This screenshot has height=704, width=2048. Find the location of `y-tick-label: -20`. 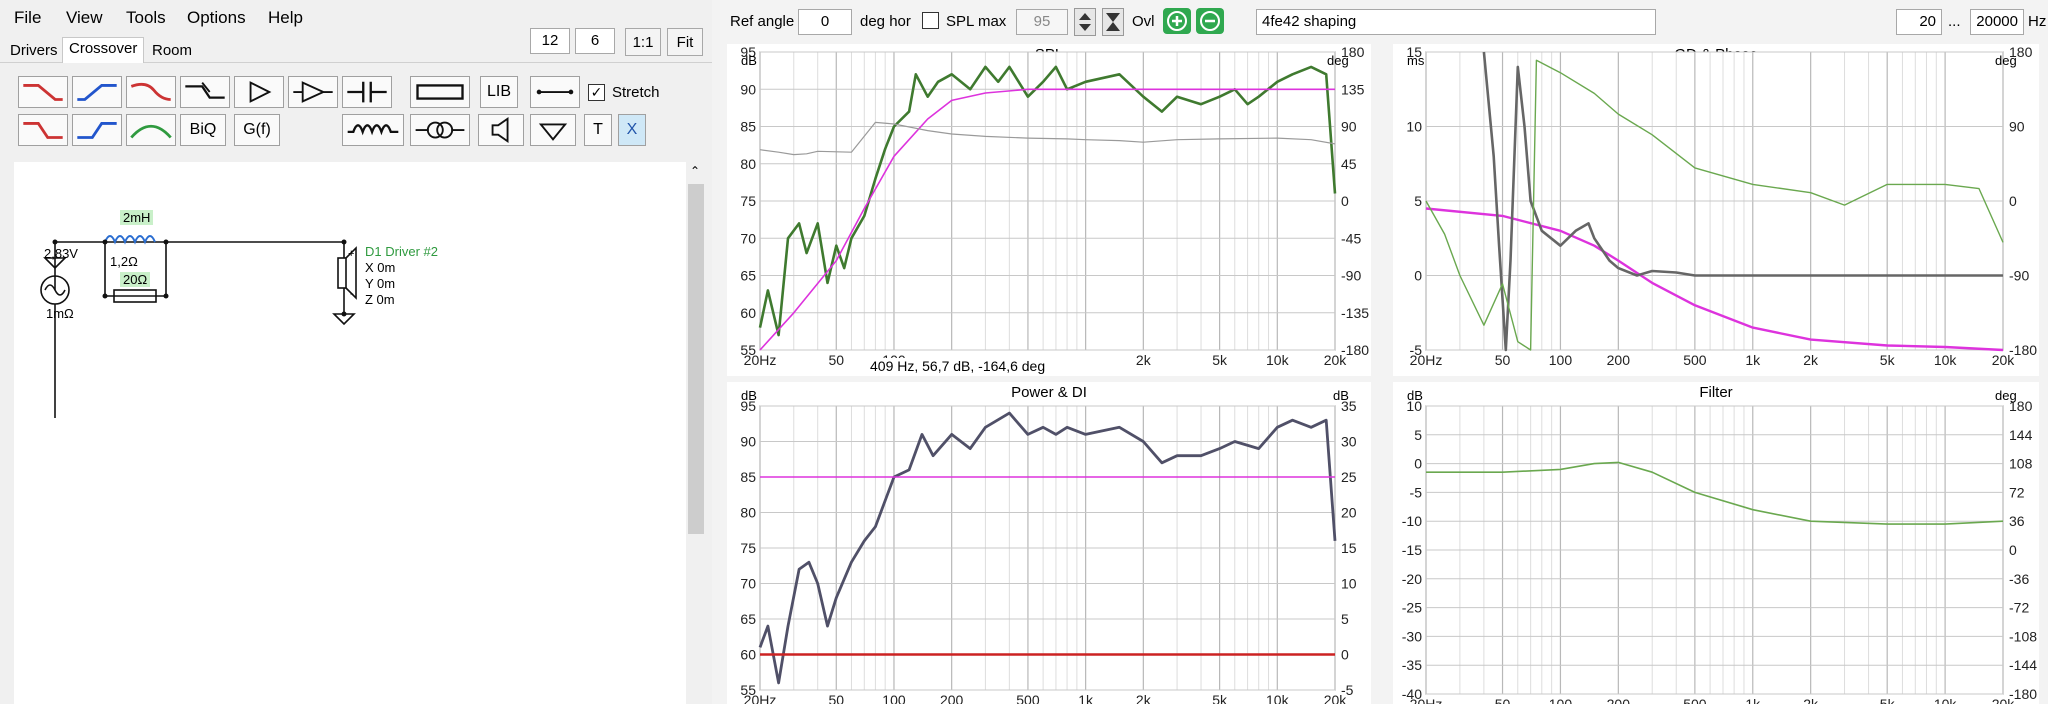

y-tick-label: -20 is located at coordinates (1412, 579).